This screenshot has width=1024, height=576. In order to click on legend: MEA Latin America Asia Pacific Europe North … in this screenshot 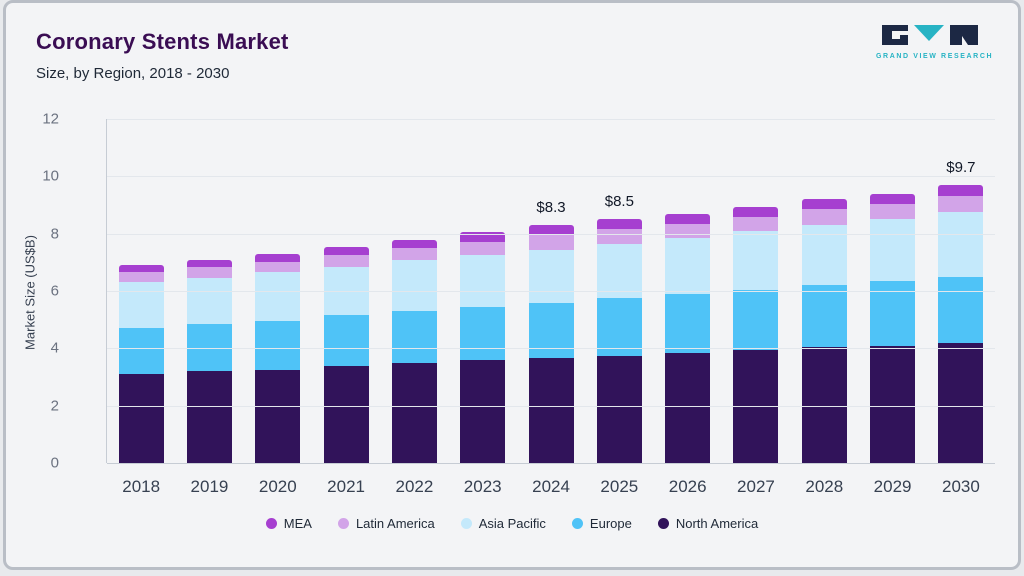, I will do `click(512, 523)`.